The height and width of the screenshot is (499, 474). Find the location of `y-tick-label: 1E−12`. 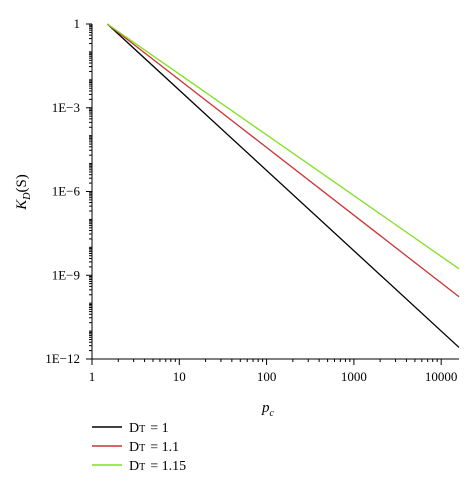

y-tick-label: 1E−12 is located at coordinates (62, 358).